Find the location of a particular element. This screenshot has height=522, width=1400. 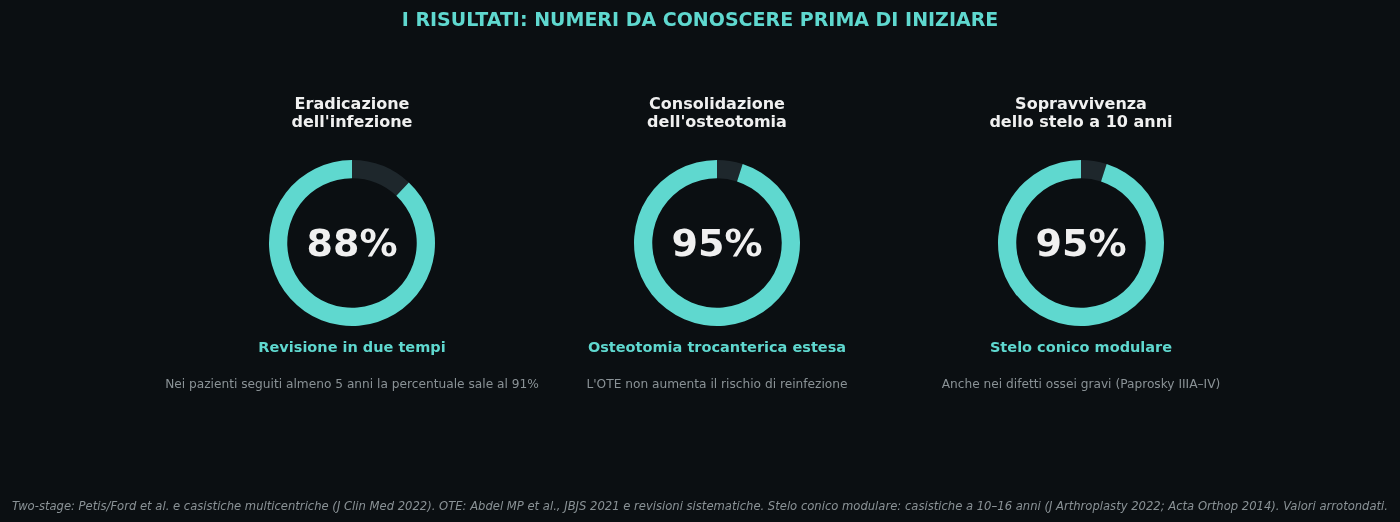

text: Nei pazienti seguiti almeno 5 anni la percentuale sale al 91% is located at coordinates (352, 384).